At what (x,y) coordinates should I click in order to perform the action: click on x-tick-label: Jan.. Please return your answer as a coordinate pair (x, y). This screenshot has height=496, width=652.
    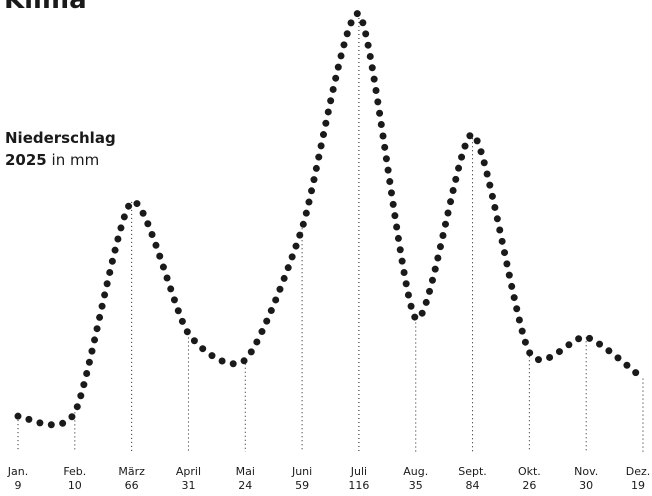
    Looking at the image, I should click on (17, 471).